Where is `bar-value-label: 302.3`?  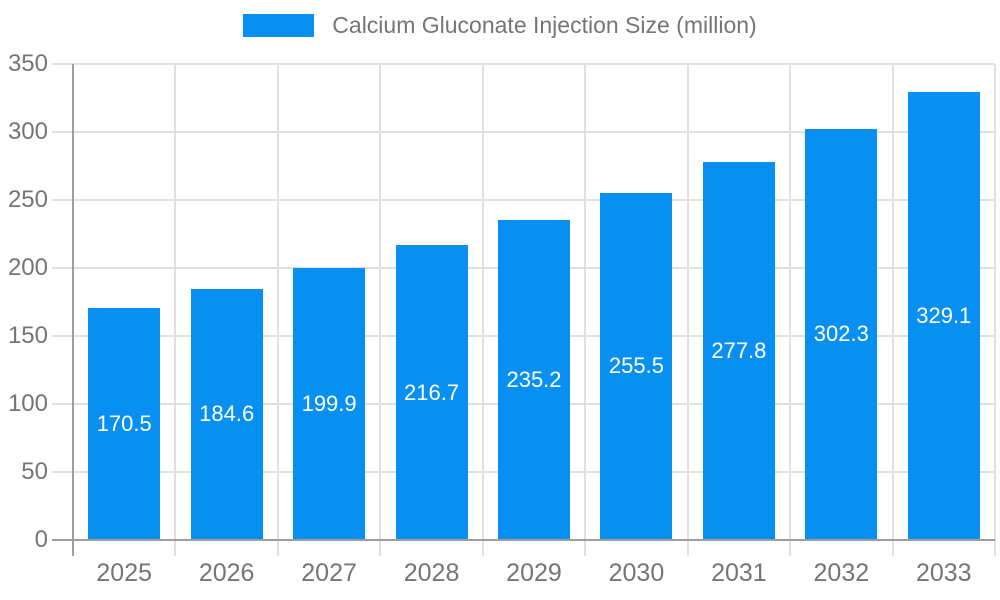
bar-value-label: 302.3 is located at coordinates (841, 334).